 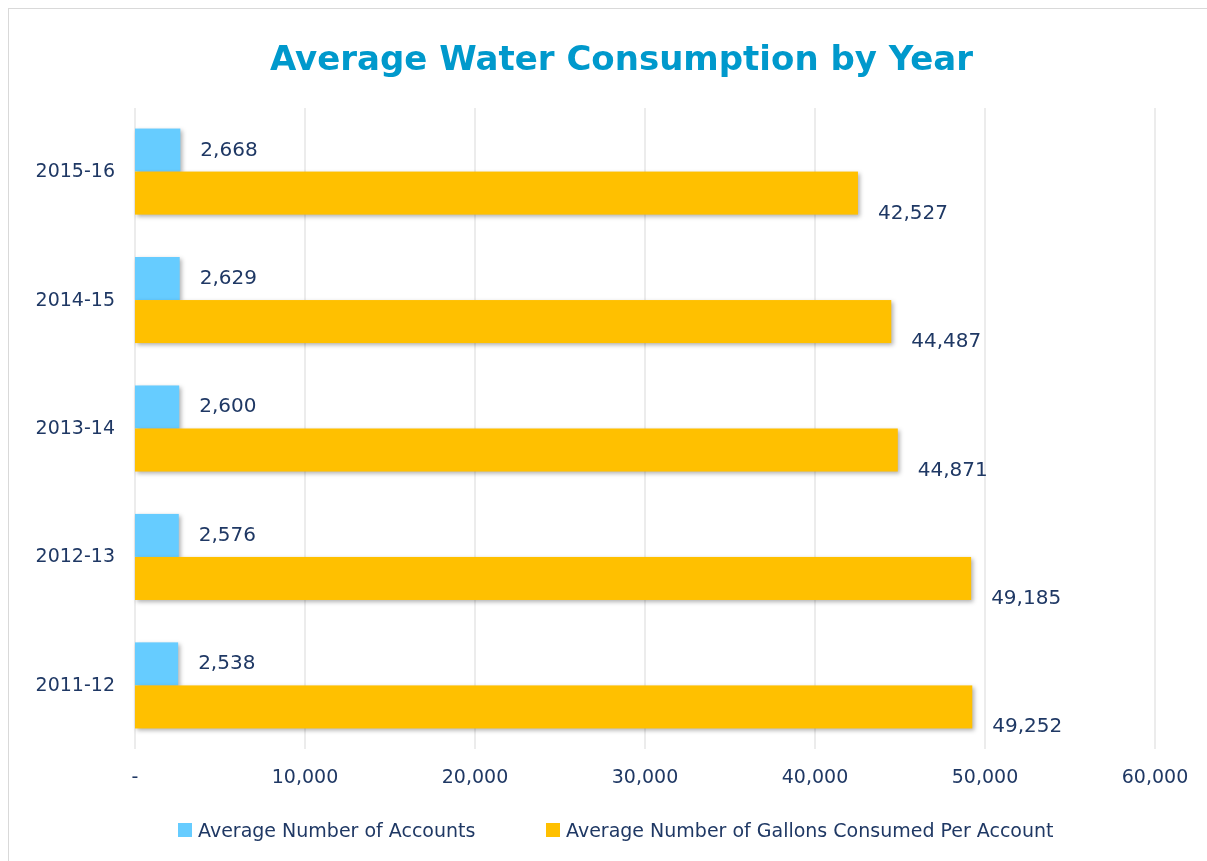 I want to click on data-label: 49,252, so click(x=1027, y=725).